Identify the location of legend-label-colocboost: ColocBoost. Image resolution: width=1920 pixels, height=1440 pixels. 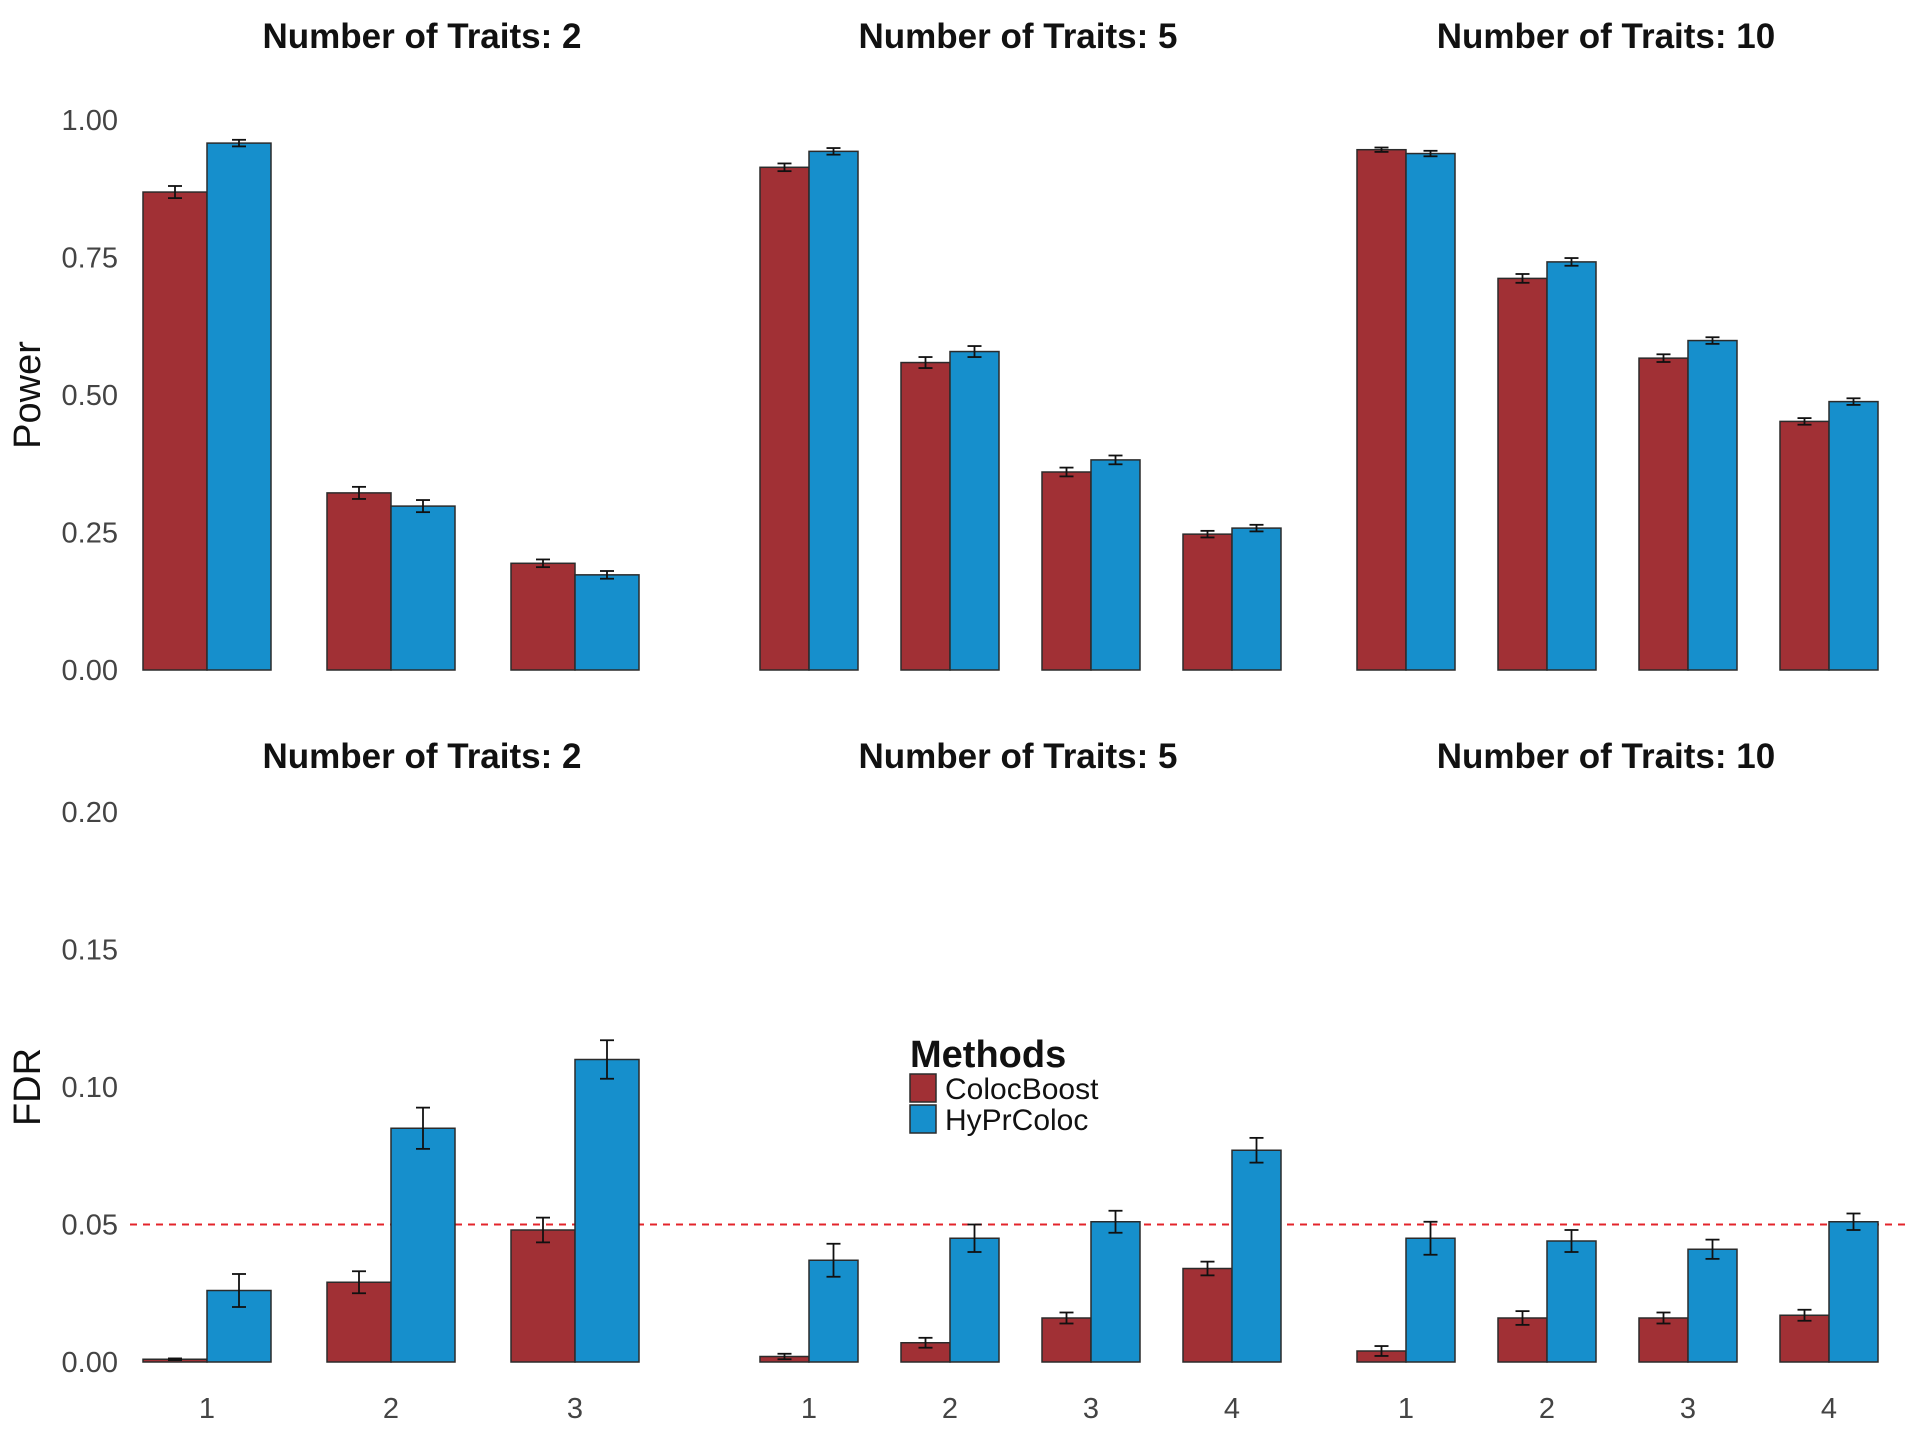
(1022, 1089).